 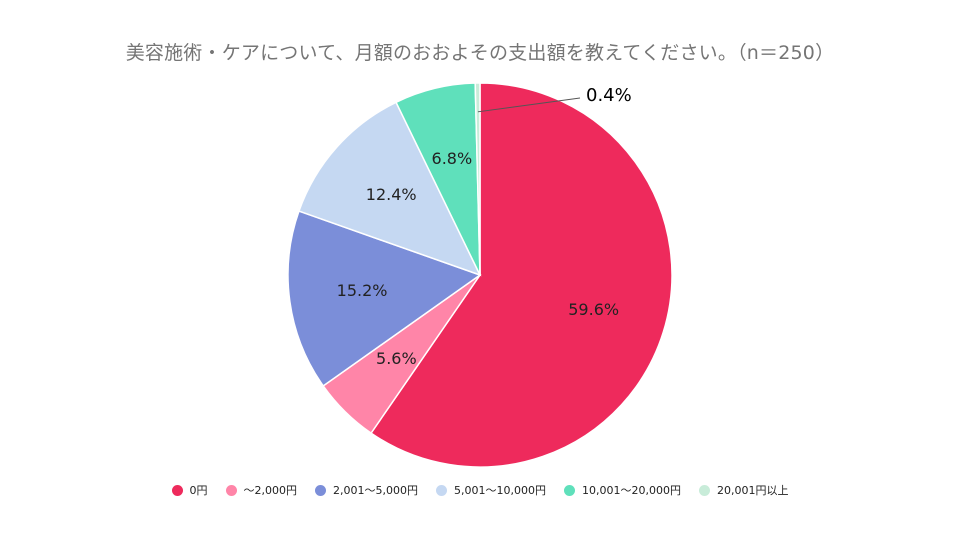 I want to click on slice-label-1: 5.6%, so click(x=396, y=358).